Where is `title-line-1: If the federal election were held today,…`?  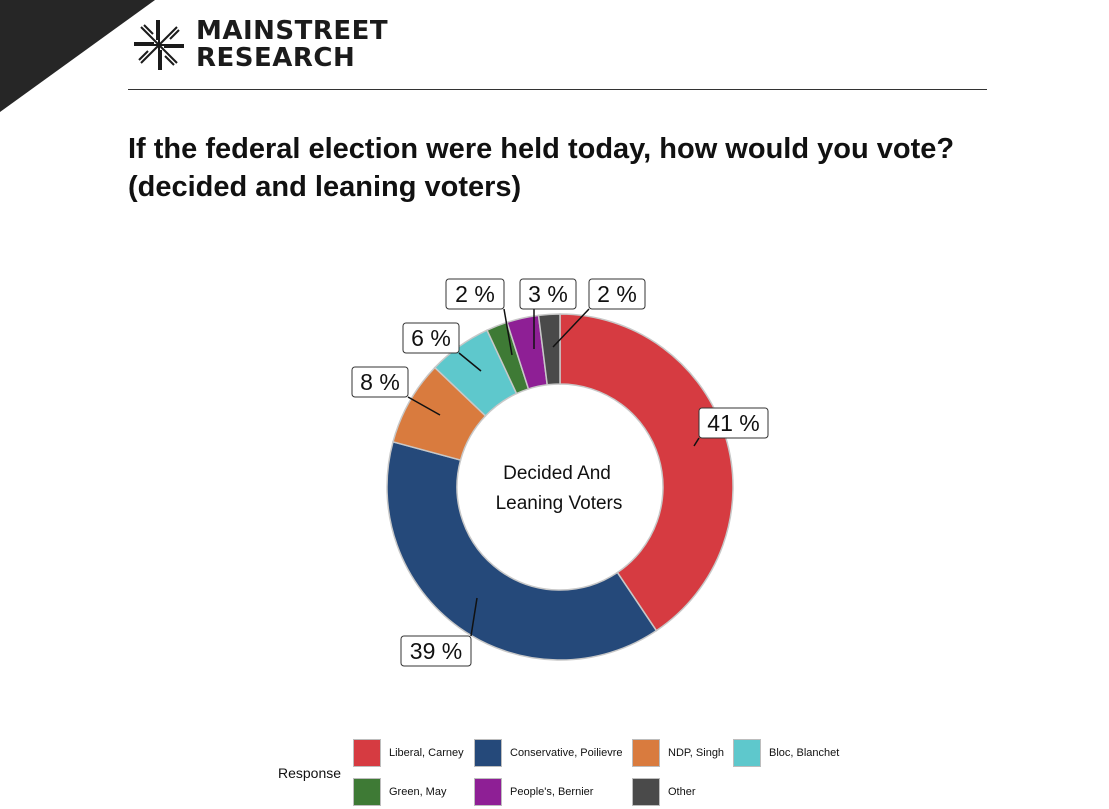
title-line-1: If the federal election were held today,… is located at coordinates (541, 149).